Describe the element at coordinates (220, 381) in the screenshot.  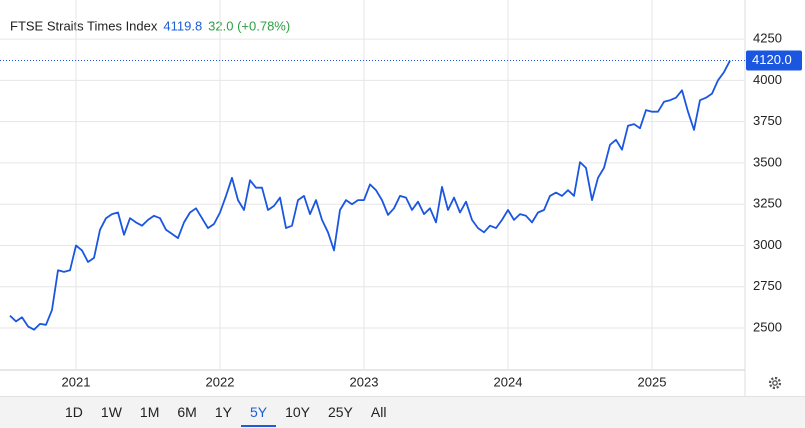
I see `x-tick-label: 2022` at that location.